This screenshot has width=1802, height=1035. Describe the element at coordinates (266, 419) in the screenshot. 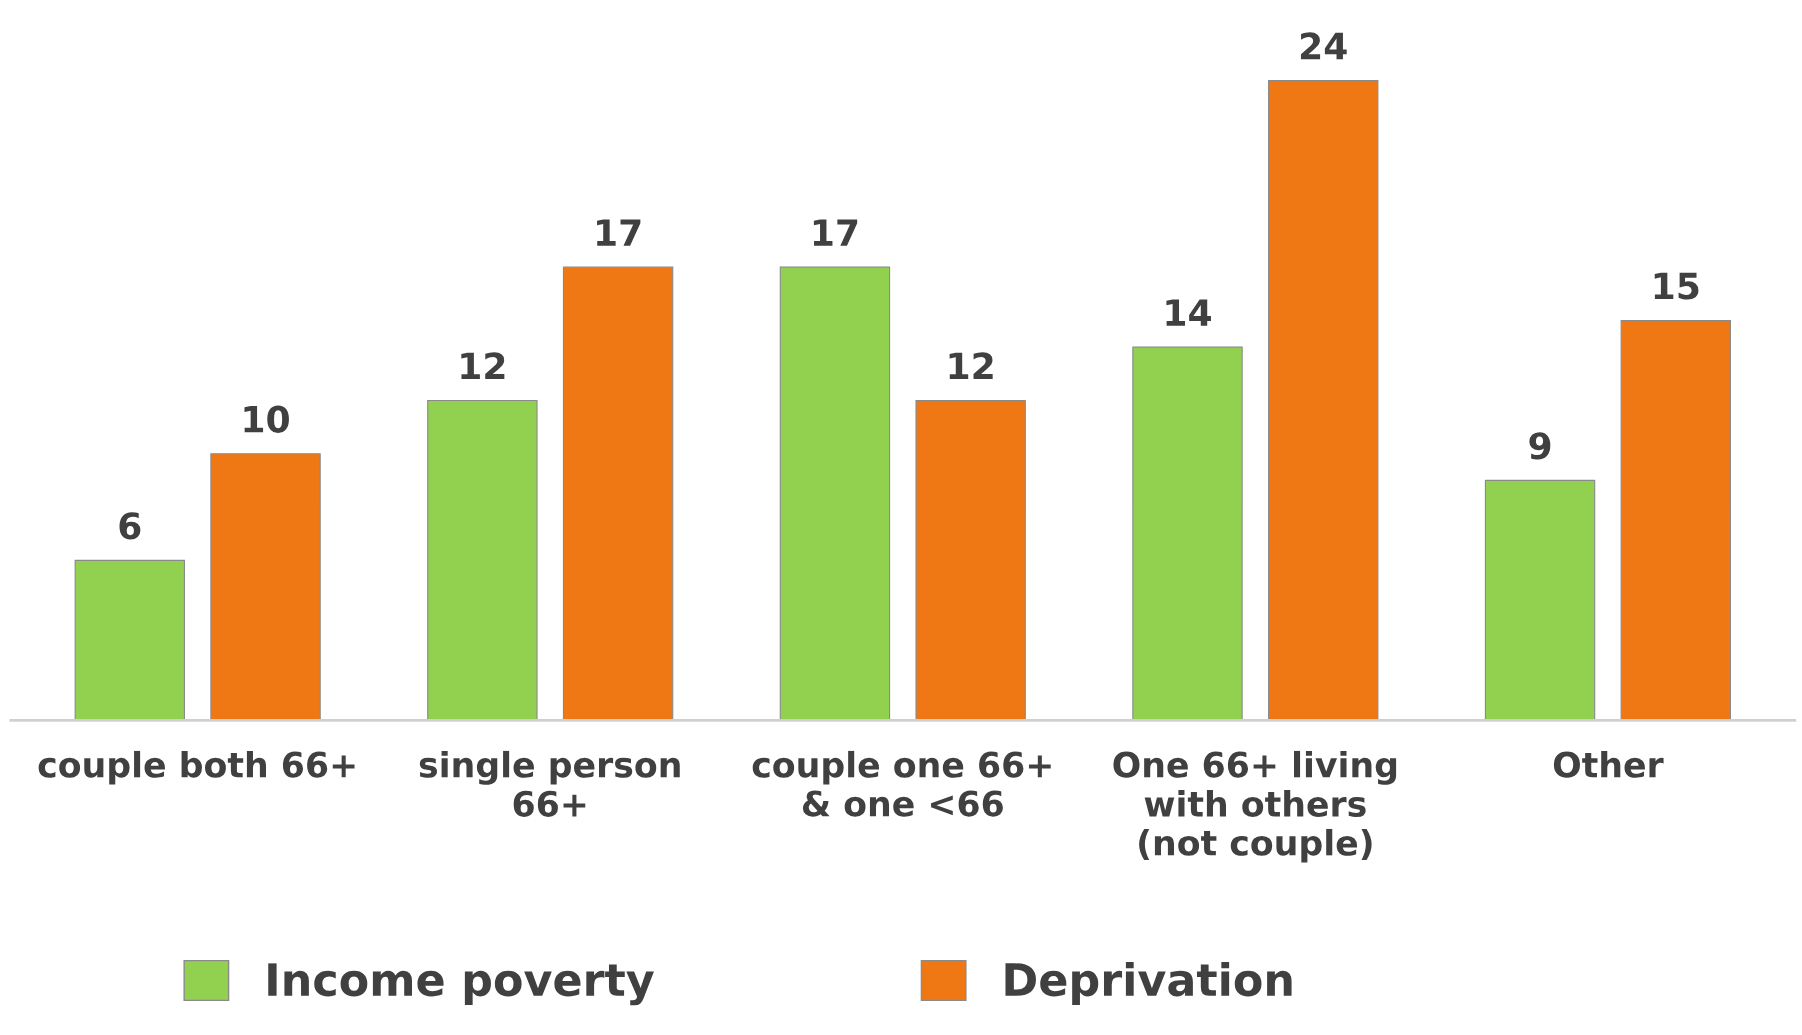

I see `data-label: 10` at that location.